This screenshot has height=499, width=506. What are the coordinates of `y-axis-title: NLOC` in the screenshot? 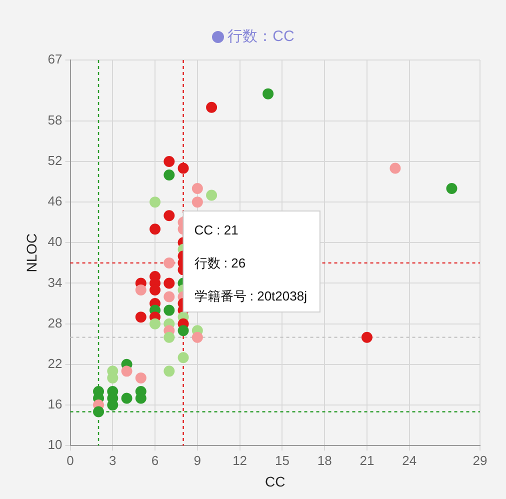 It's located at (31, 252).